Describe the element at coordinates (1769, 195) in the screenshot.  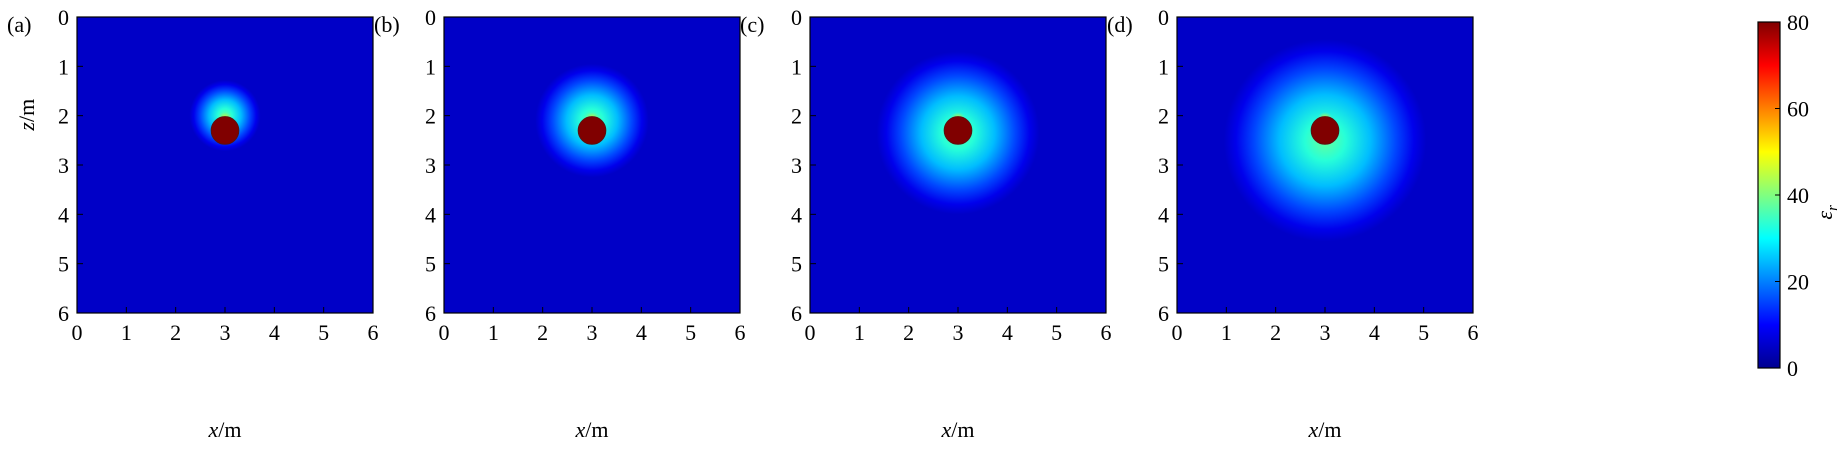
I see `colorbar-gradient` at that location.